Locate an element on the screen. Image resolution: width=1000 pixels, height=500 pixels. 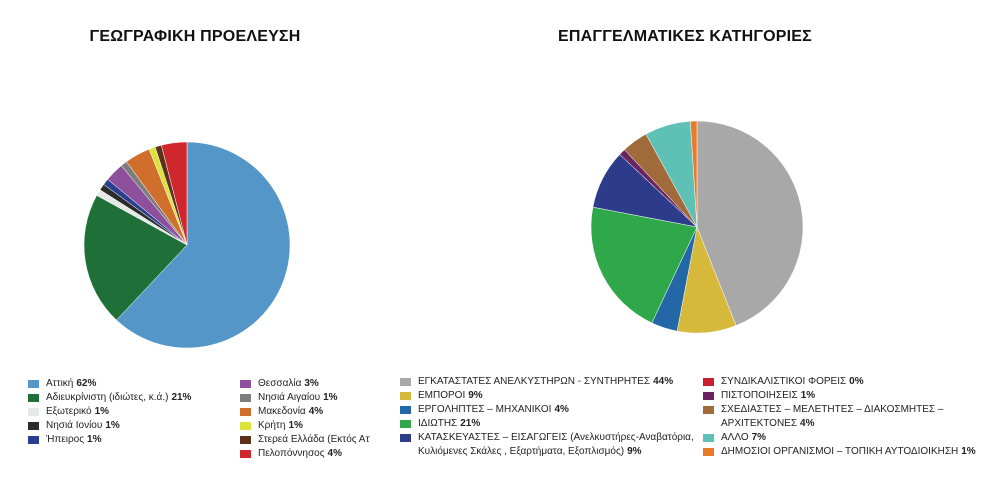
legend-item: Αδιευκρίνιστη (ιδιώτες, κ.ά.) 21% is located at coordinates (128, 398).